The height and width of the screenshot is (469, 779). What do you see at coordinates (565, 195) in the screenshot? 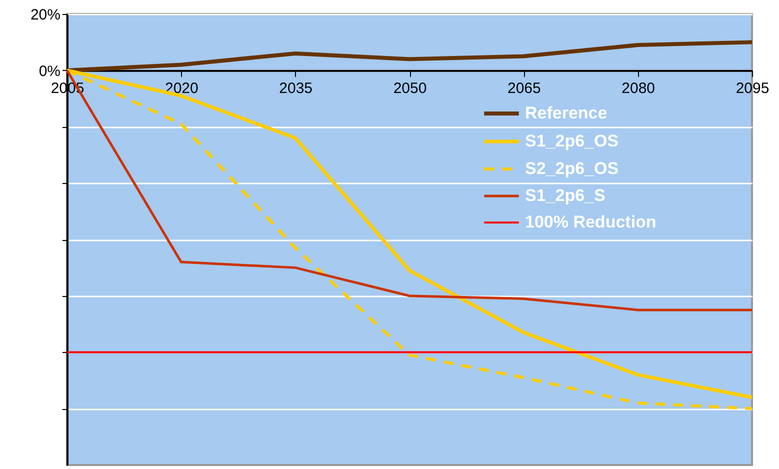
I see `legend-label: S1_2p6_S` at bounding box center [565, 195].